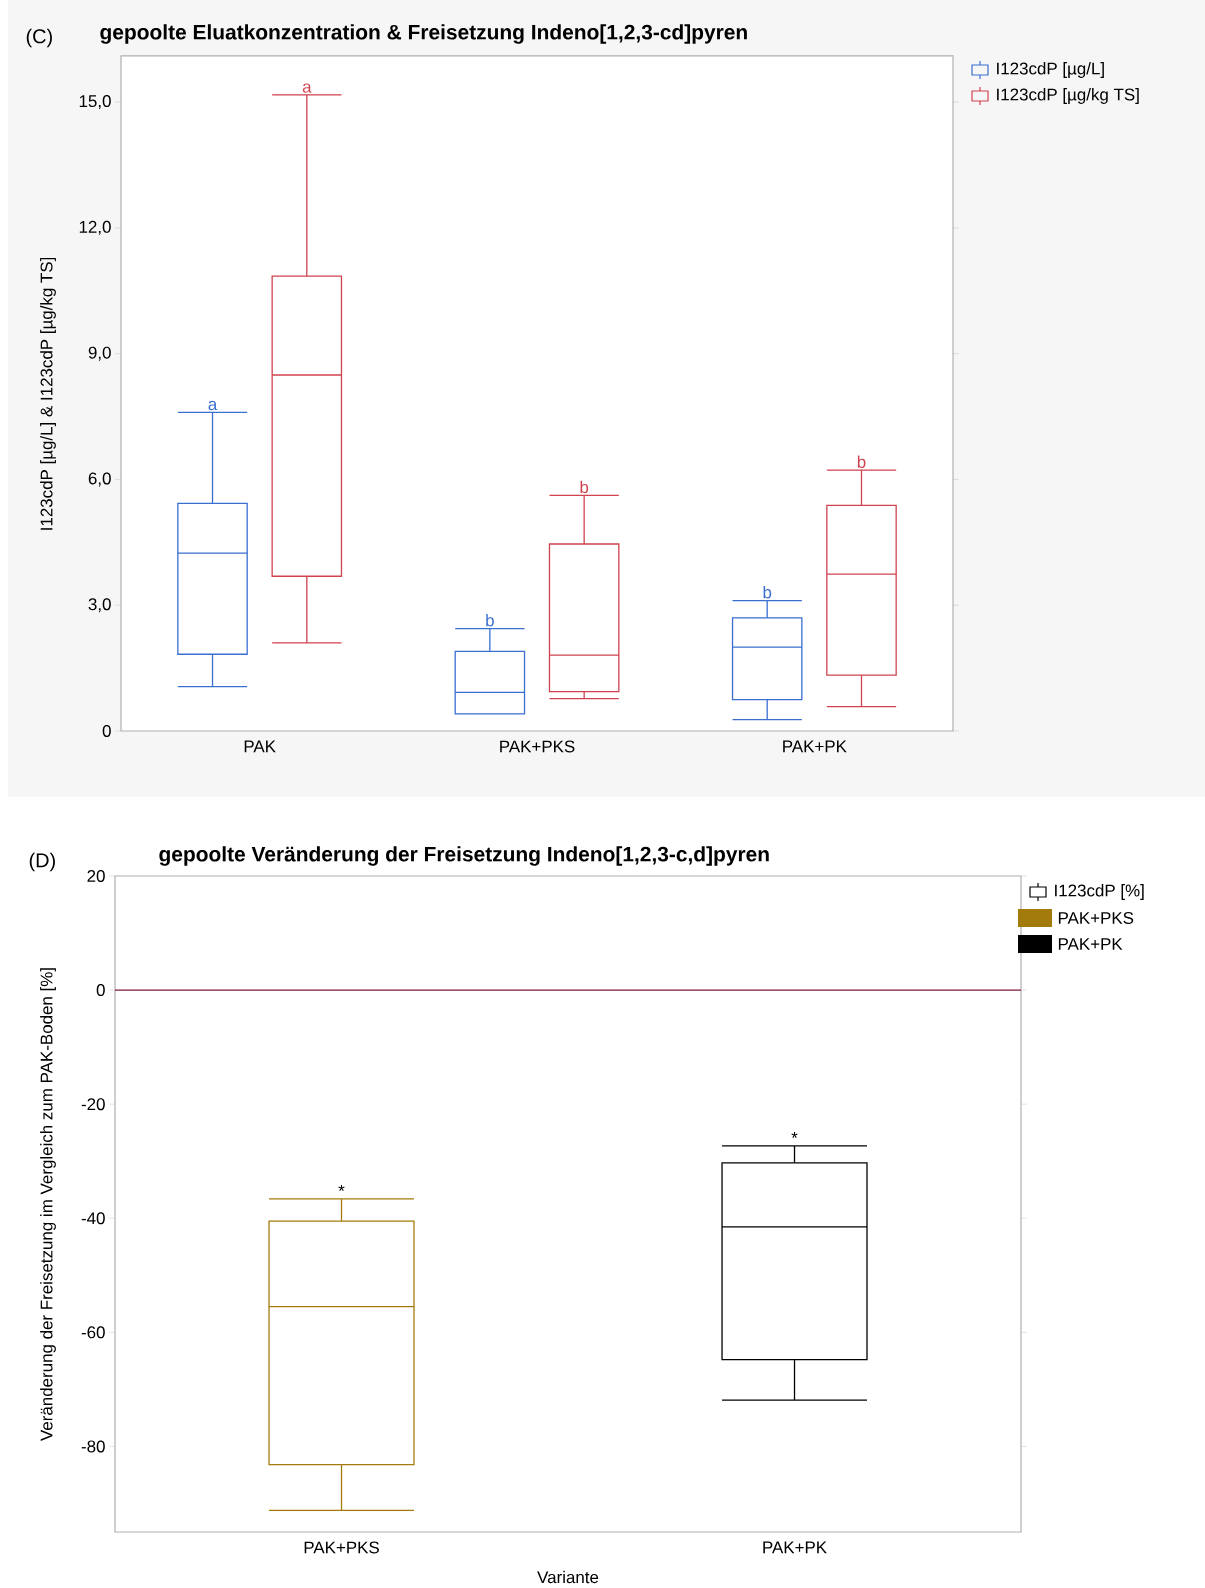  Describe the element at coordinates (1068, 96) in the screenshot. I see `legend-label: I123cdP [µg/kg TS]` at that location.